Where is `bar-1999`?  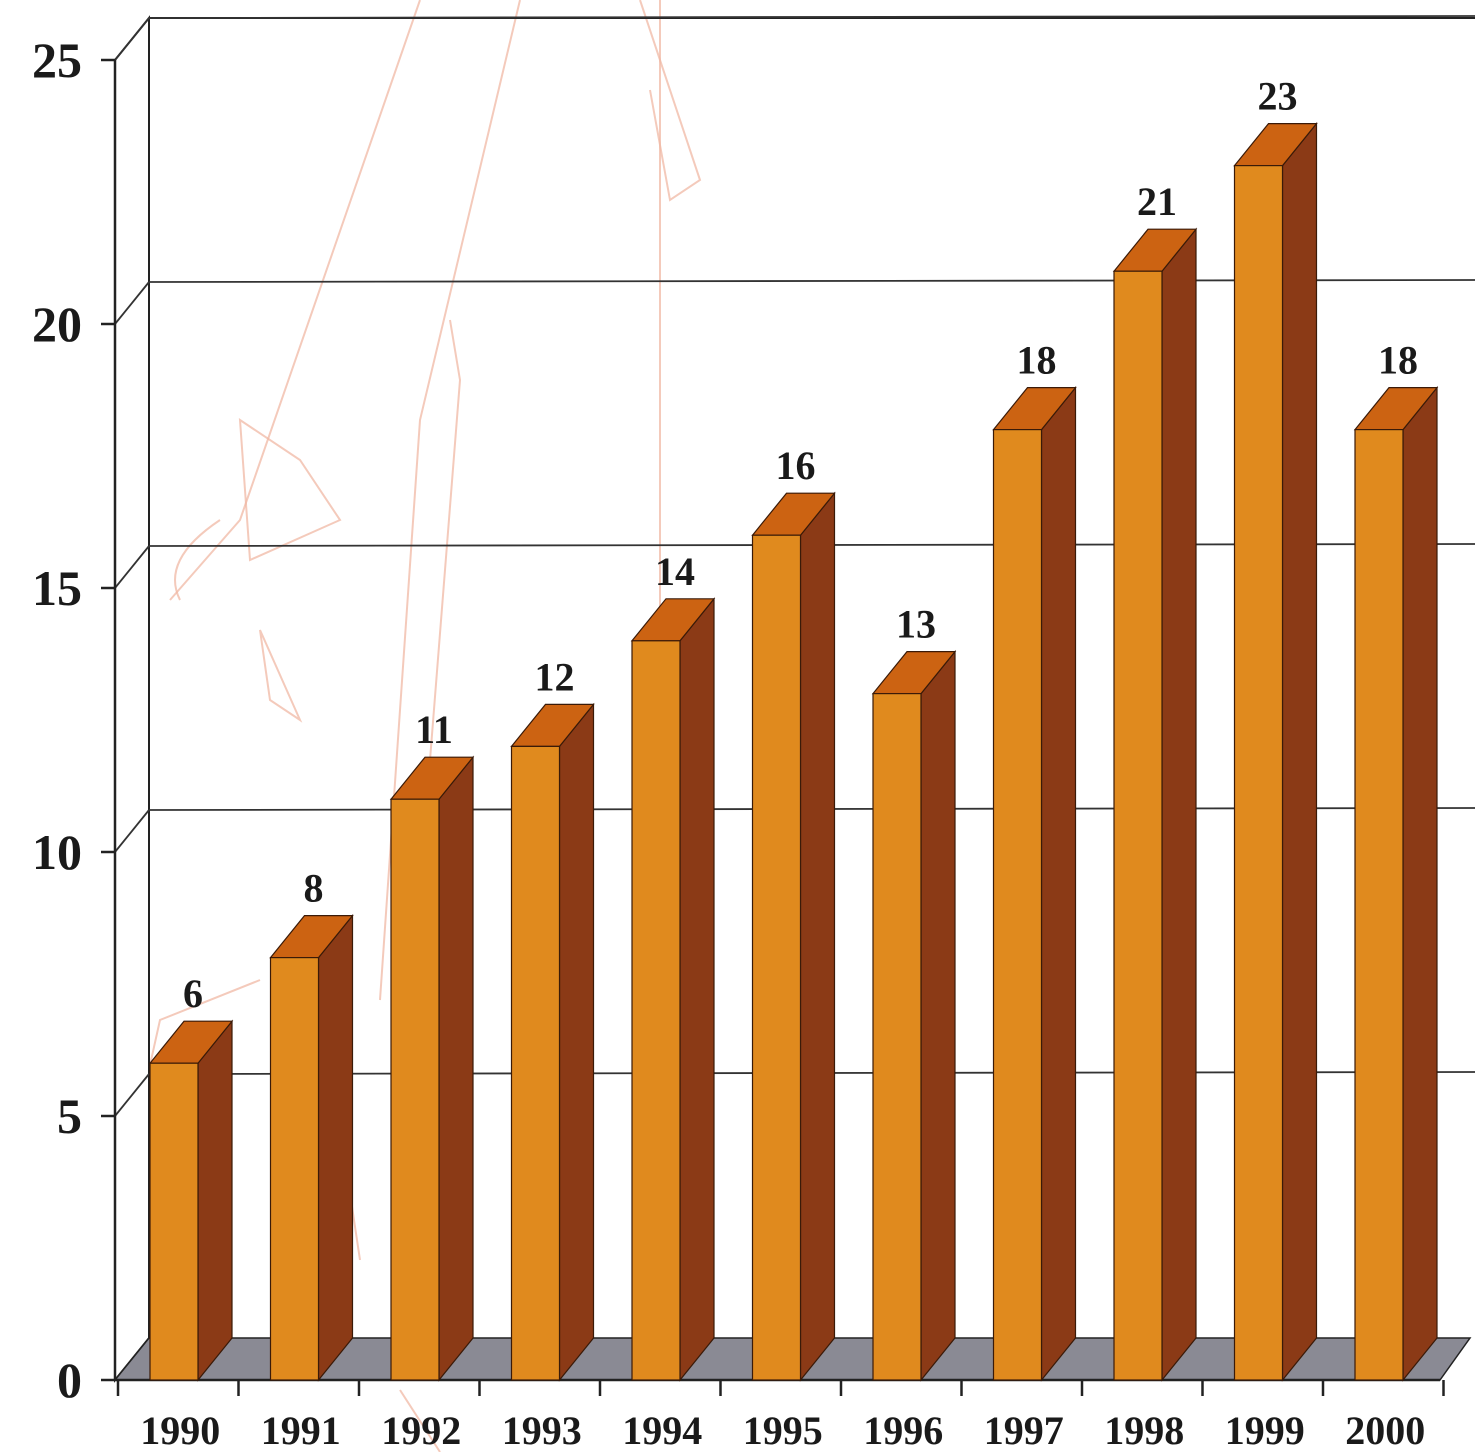
bar-1999 is located at coordinates (1275, 751).